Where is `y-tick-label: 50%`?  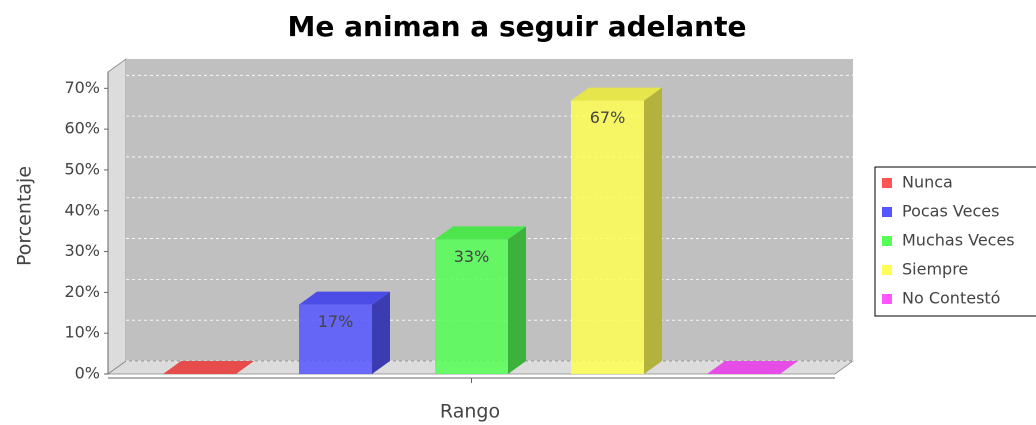 y-tick-label: 50% is located at coordinates (82, 168).